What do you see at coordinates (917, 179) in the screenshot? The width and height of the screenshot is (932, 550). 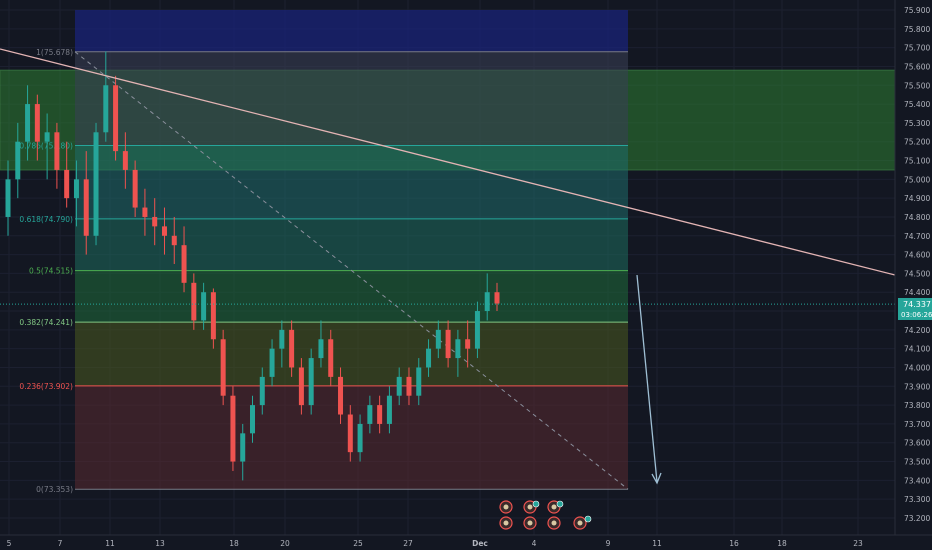 I see `price-tick-label: 75.000` at bounding box center [917, 179].